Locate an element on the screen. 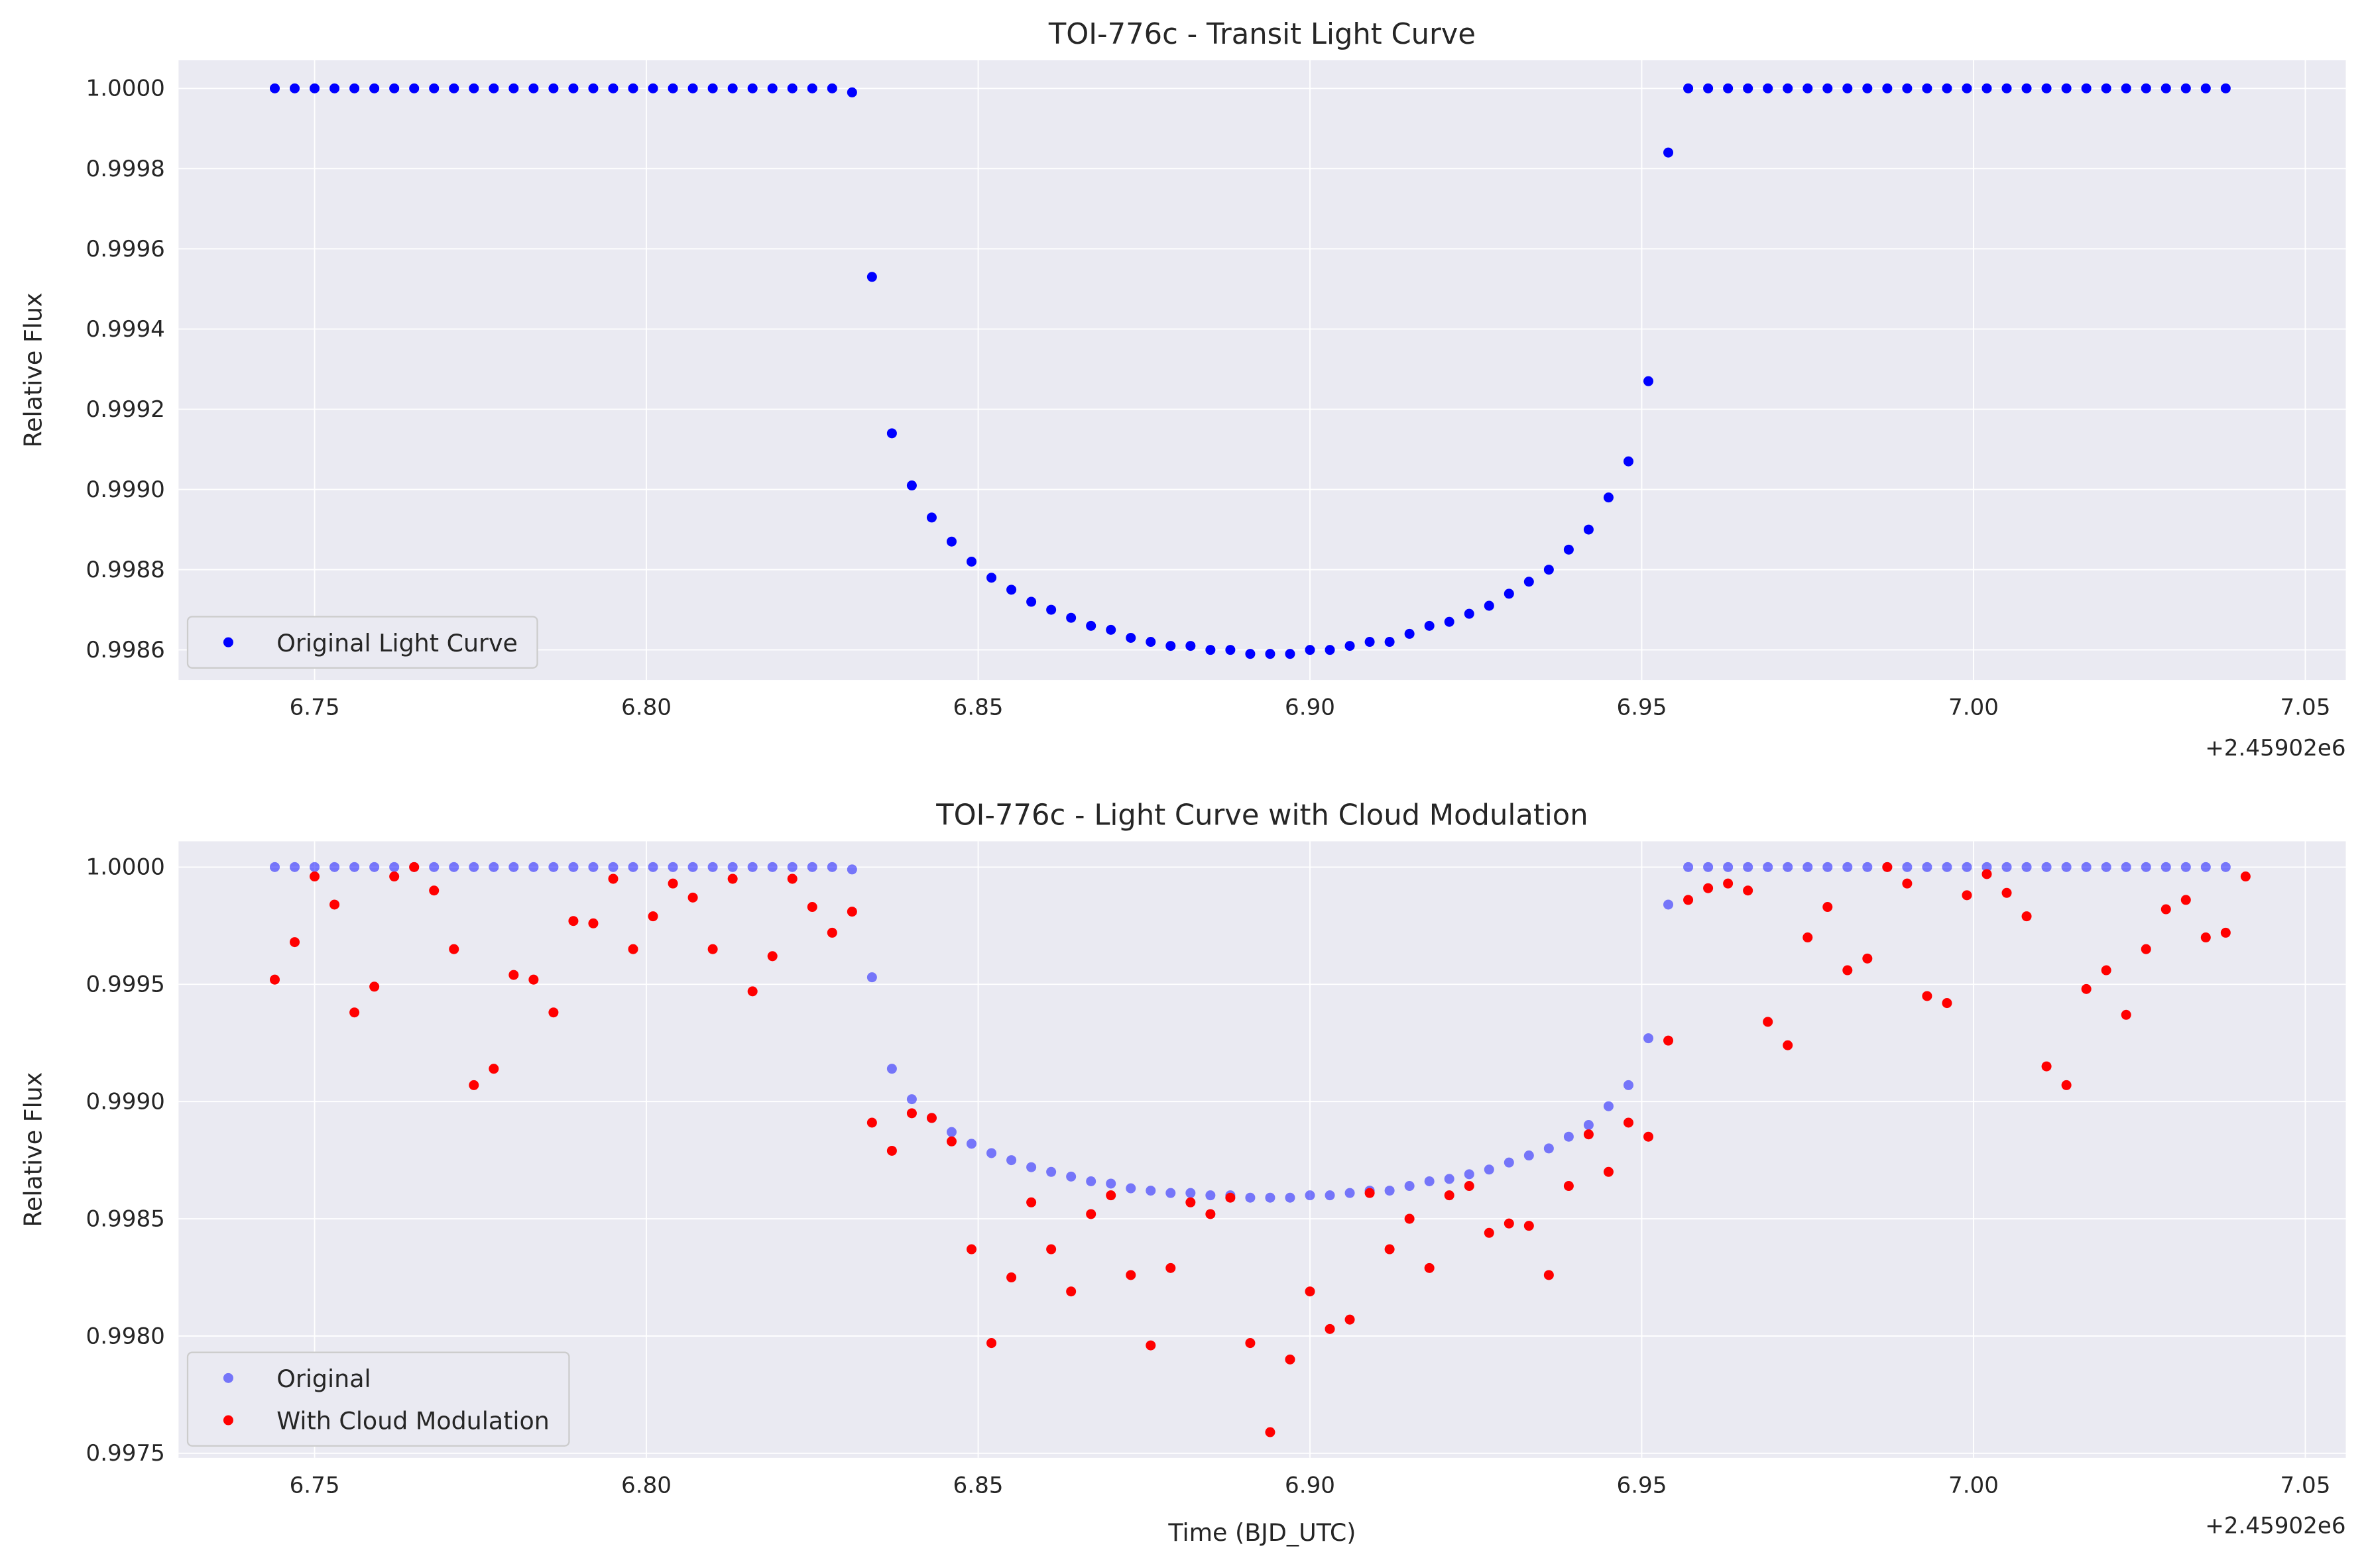 The width and height of the screenshot is (2366, 1568). y-tick-label: 0.9990 is located at coordinates (125, 489).